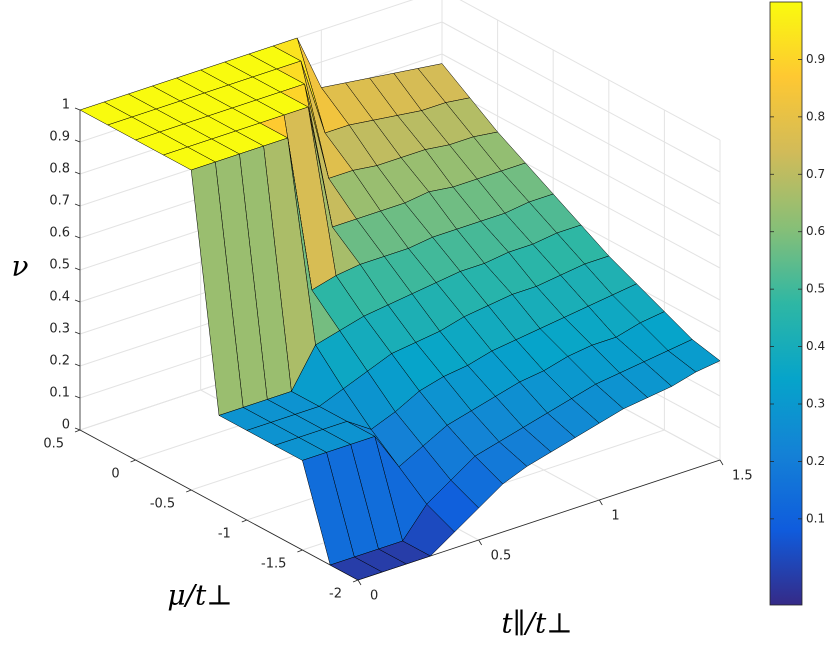 The height and width of the screenshot is (655, 830). I want to click on z-tick-label: 0.3, so click(59, 329).